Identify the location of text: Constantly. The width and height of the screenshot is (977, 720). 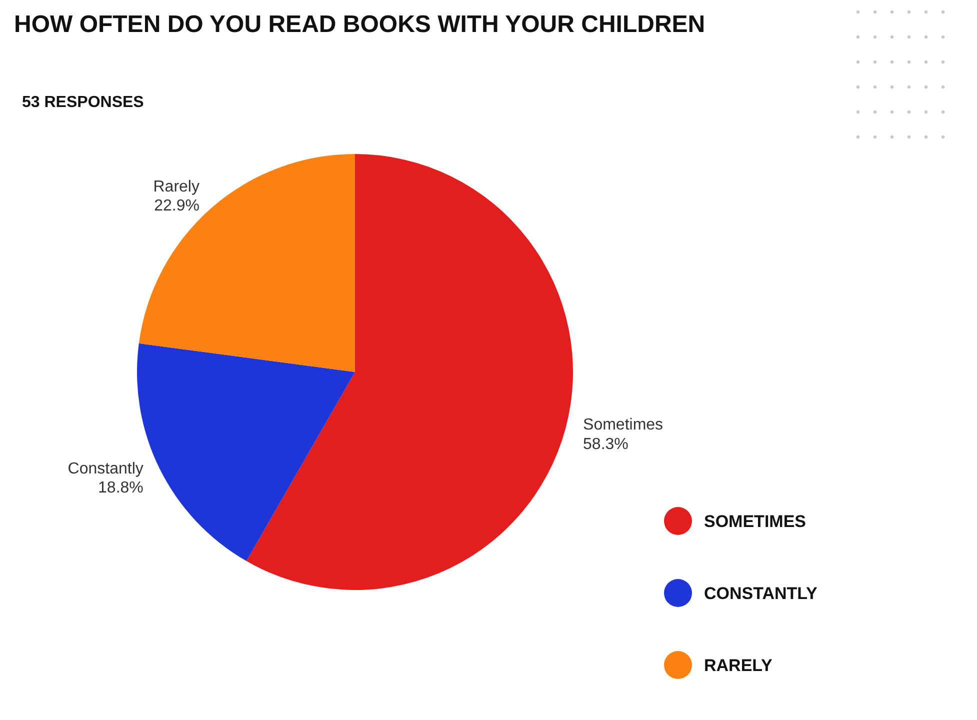
(106, 469).